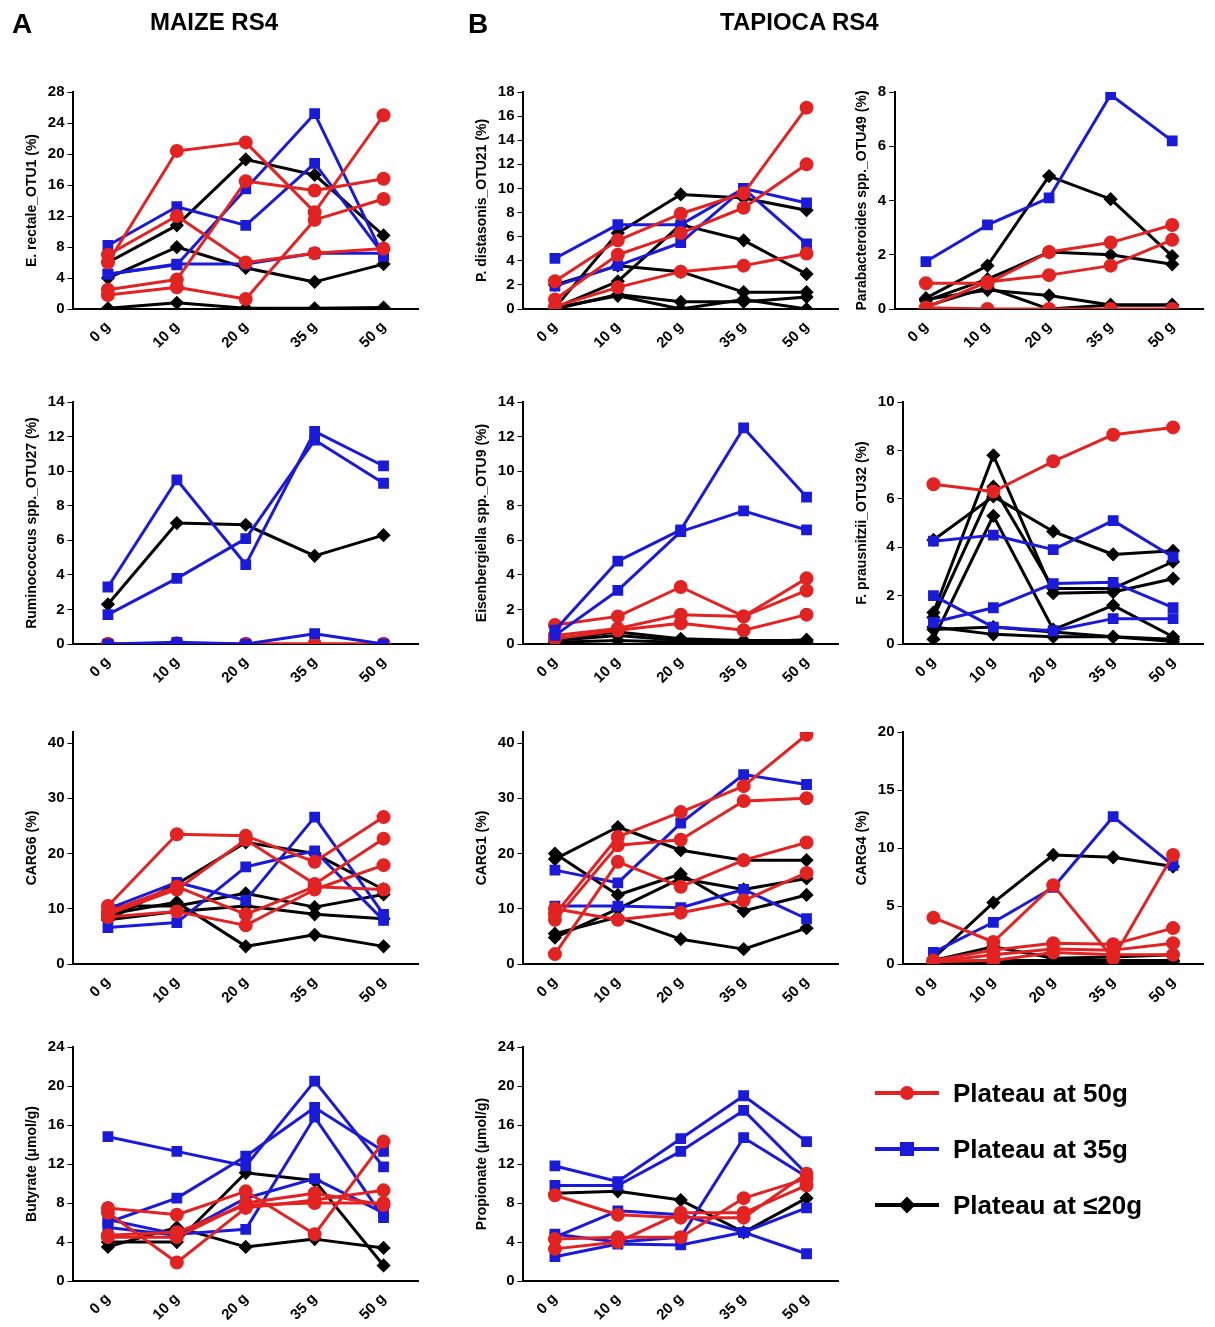  Describe the element at coordinates (1048, 1205) in the screenshot. I see `legend-label: Plateau at ≤20g` at that location.